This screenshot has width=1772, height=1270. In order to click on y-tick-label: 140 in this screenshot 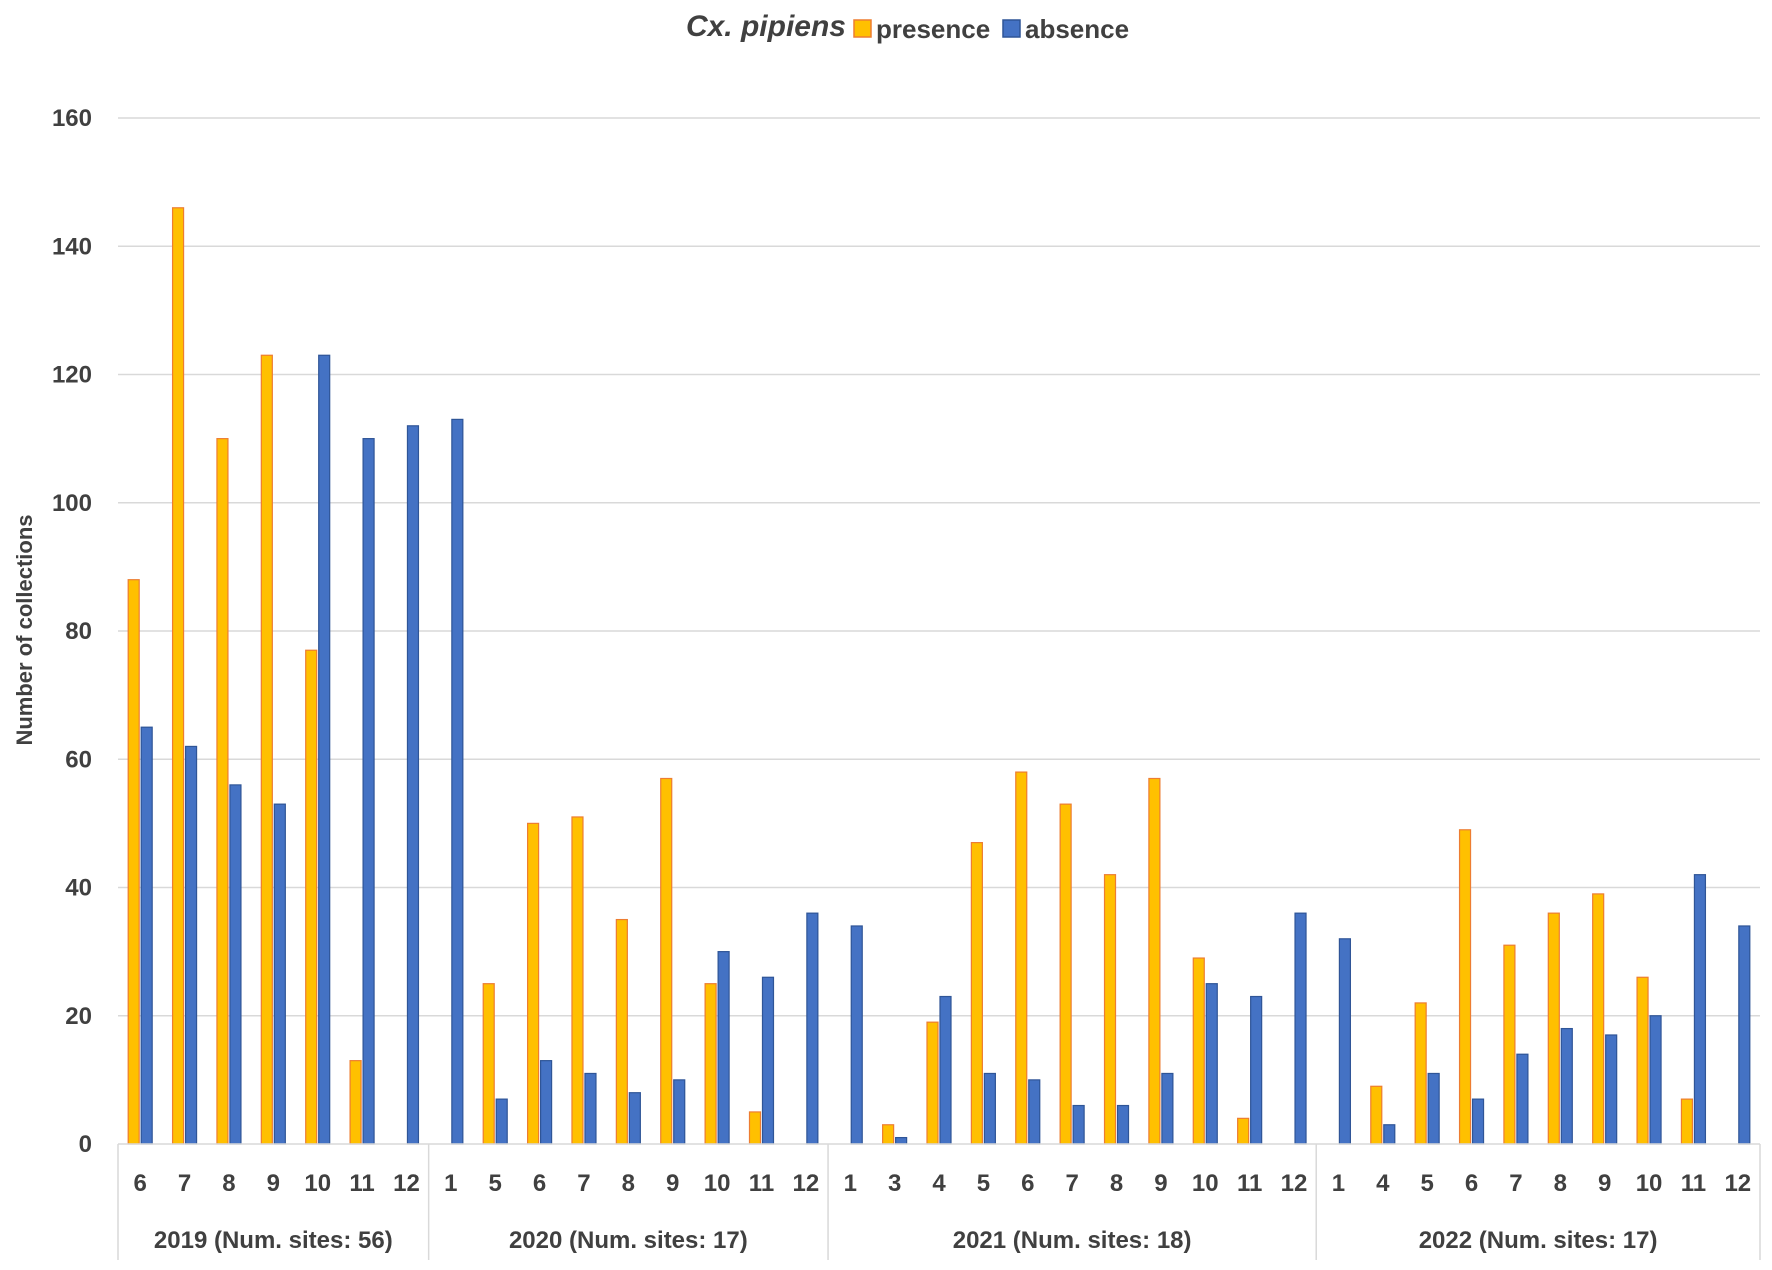, I will do `click(72, 246)`.